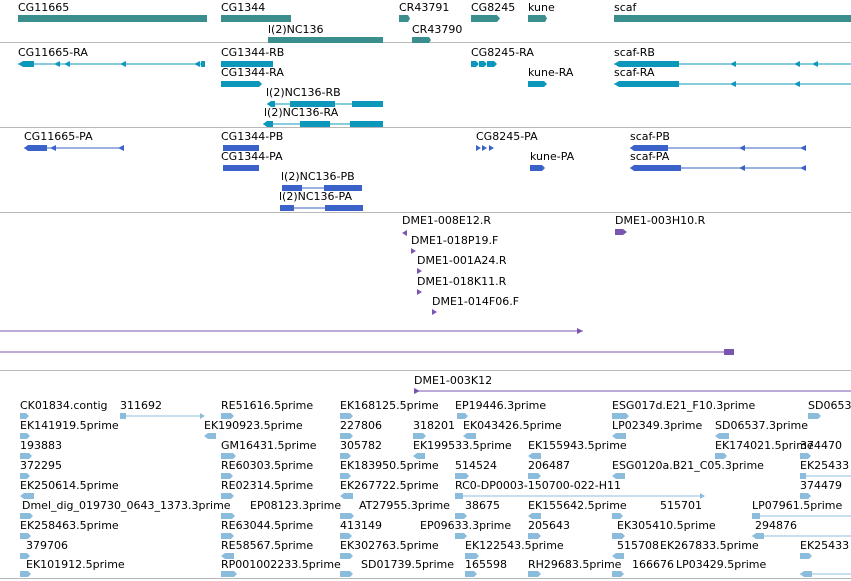  What do you see at coordinates (541, 7) in the screenshot?
I see `gene-label: kune` at bounding box center [541, 7].